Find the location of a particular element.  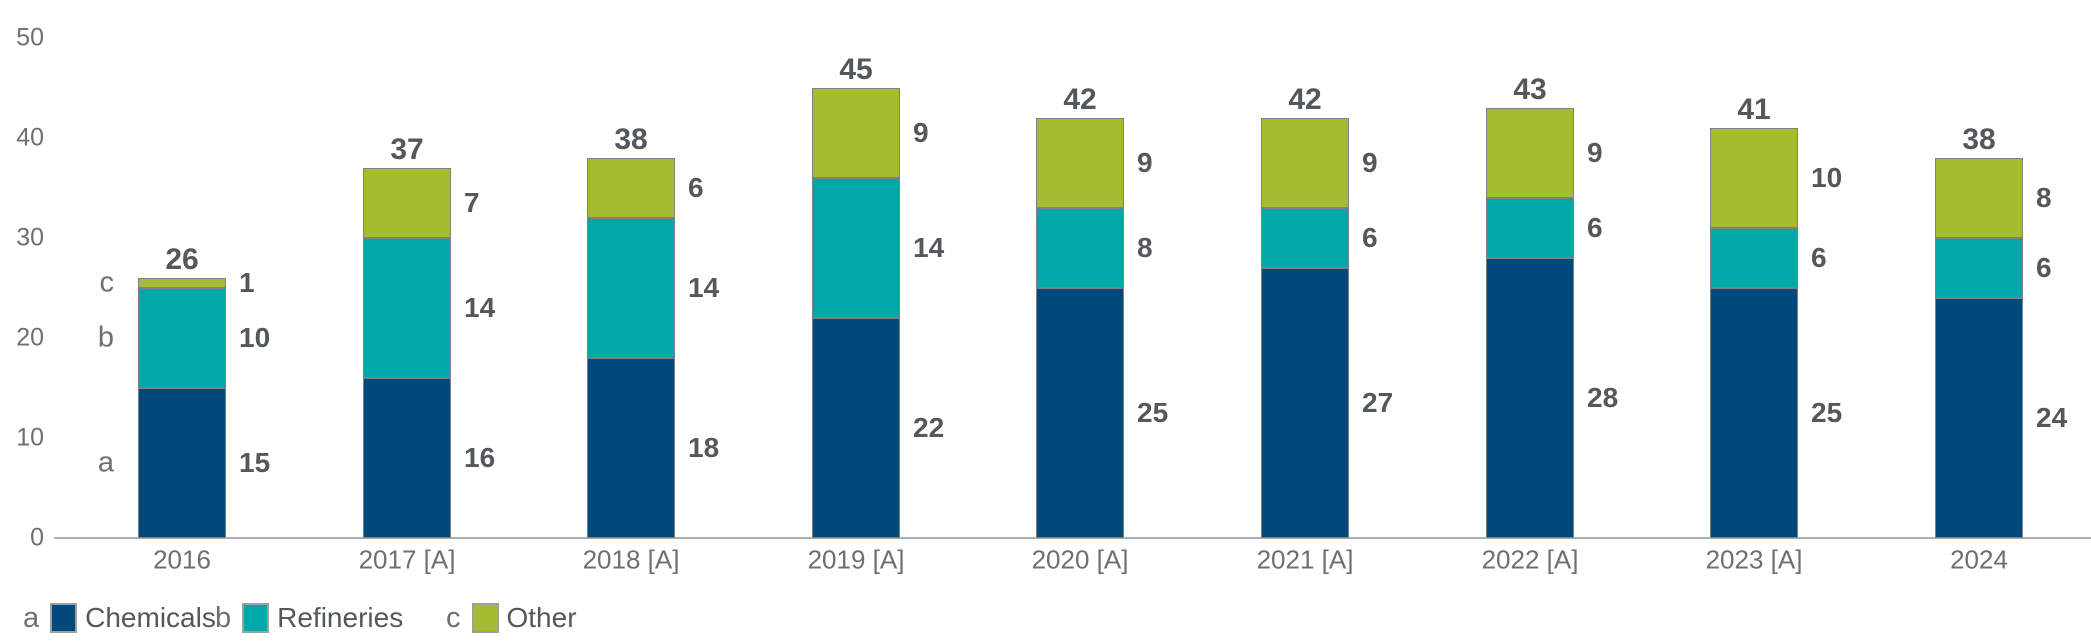

x-axis-category-label: 2024 is located at coordinates (1979, 559).